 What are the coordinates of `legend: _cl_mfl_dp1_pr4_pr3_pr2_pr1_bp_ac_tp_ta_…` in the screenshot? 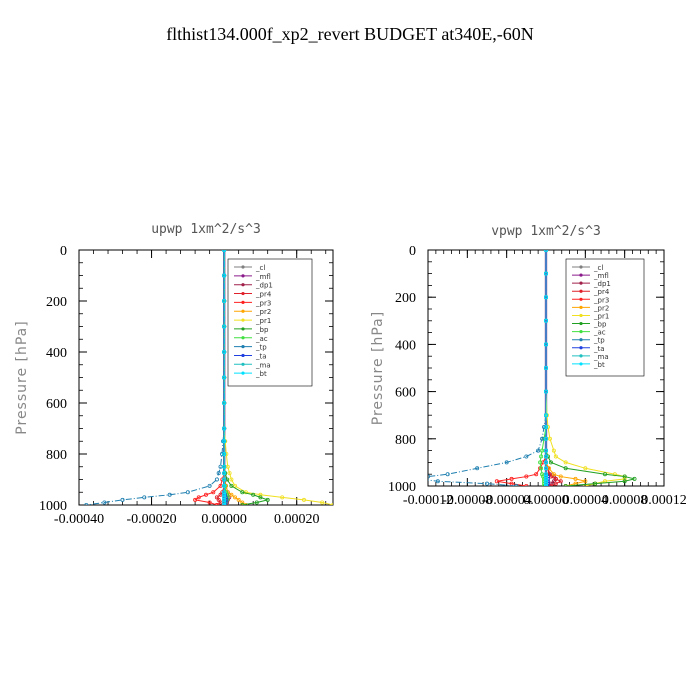 It's located at (270, 322).